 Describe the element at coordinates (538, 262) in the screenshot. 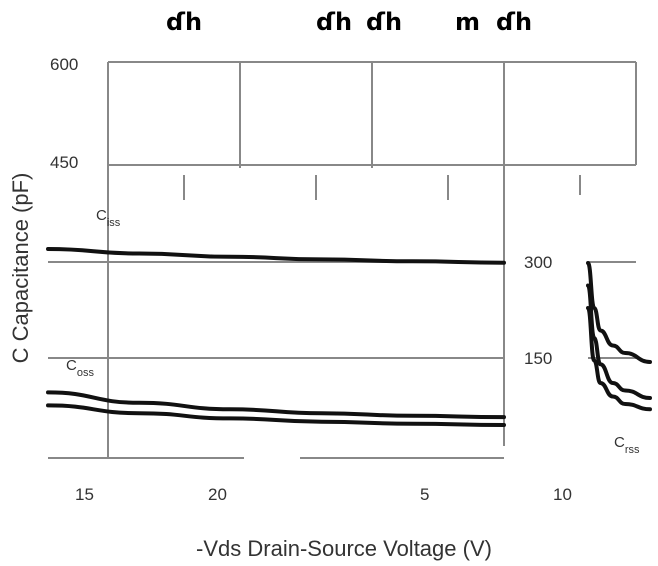

I see `y-tick-label: 300` at that location.